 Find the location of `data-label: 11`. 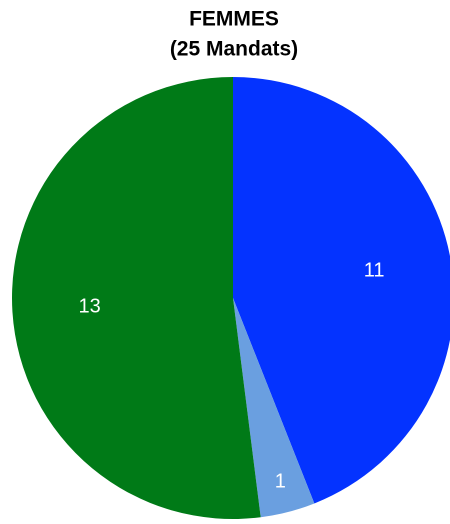

data-label: 11 is located at coordinates (374, 270).